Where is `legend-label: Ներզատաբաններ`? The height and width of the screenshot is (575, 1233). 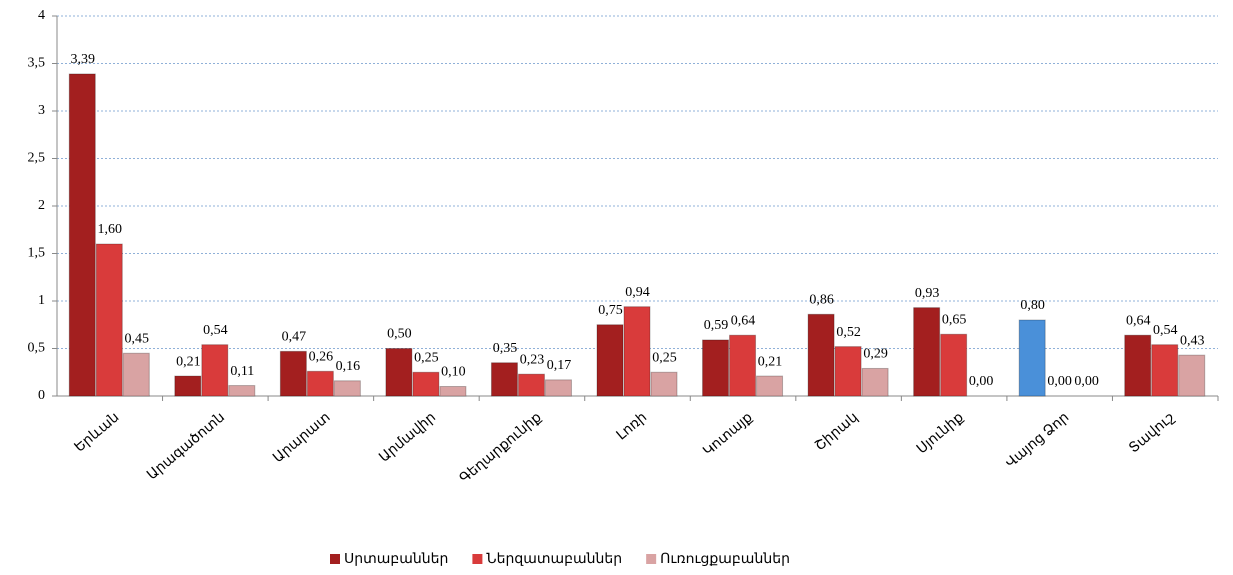
legend-label: Ներզատաբաններ is located at coordinates (554, 559).